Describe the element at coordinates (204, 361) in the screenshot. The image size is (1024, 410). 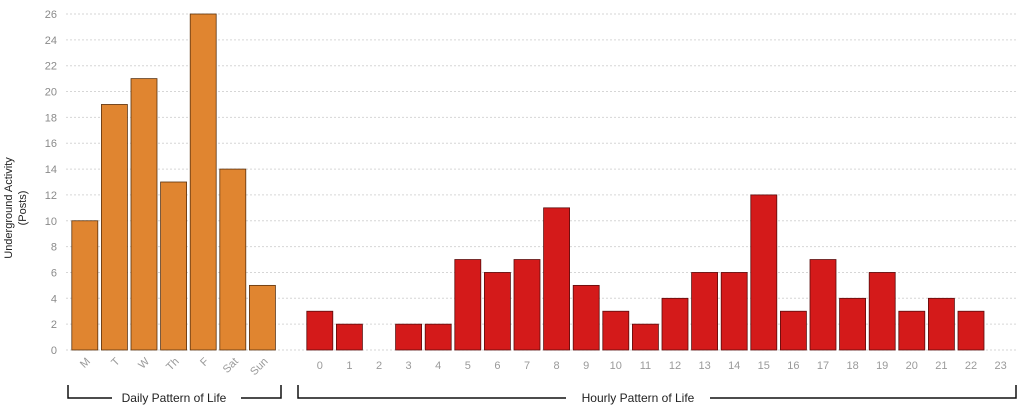
I see `daily-x-tick-label: F` at that location.